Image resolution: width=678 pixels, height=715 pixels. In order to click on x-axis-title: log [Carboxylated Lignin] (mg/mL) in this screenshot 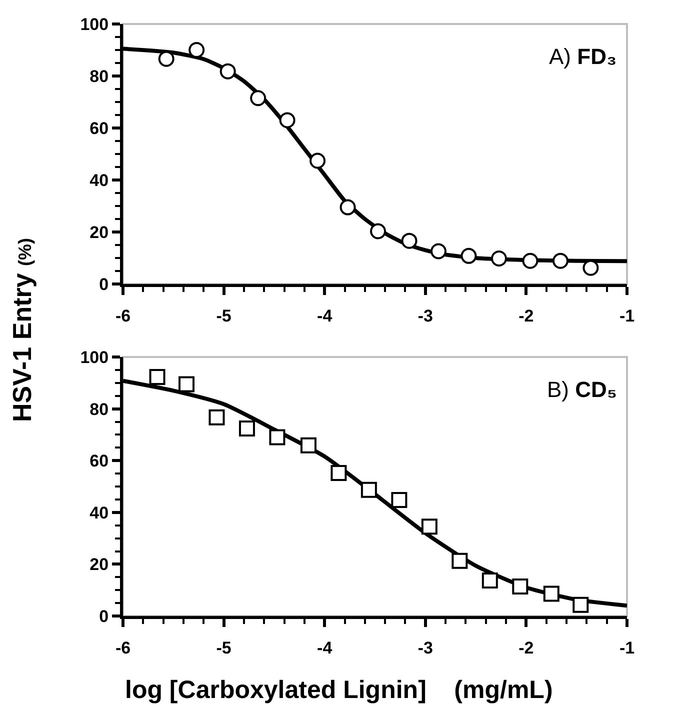, I will do `click(339, 690)`.